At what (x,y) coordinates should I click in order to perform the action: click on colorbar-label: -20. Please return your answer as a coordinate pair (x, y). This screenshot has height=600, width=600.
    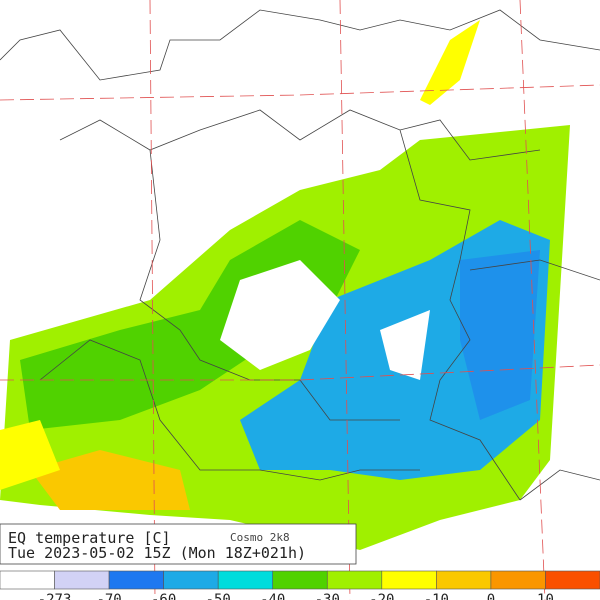
    Looking at the image, I should click on (381, 596).